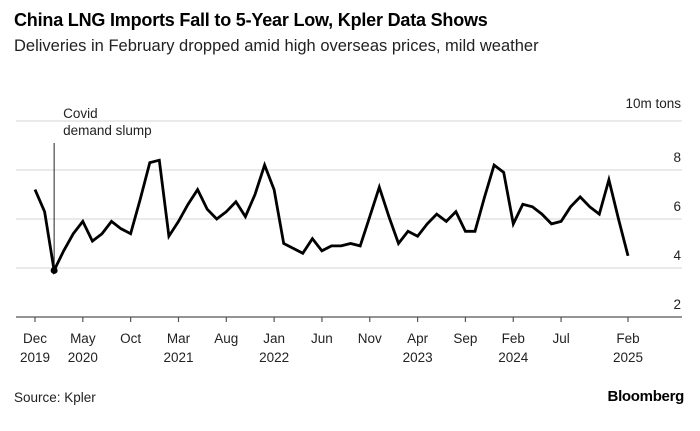 The width and height of the screenshot is (700, 431). I want to click on x-tick-label: May, so click(83, 338).